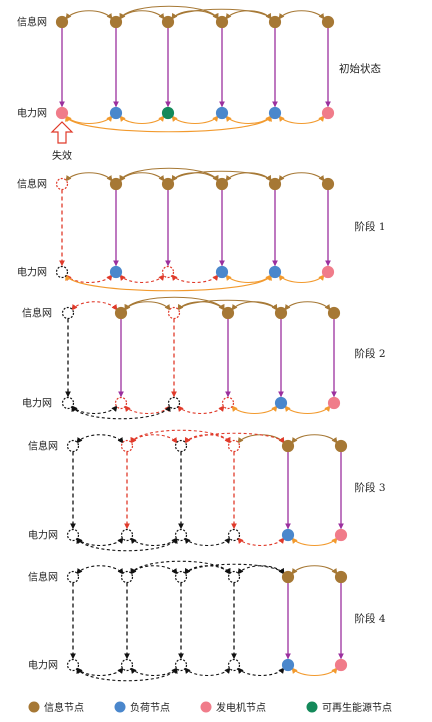  What do you see at coordinates (369, 487) in the screenshot?
I see `stage-title: 阶段 3` at bounding box center [369, 487].